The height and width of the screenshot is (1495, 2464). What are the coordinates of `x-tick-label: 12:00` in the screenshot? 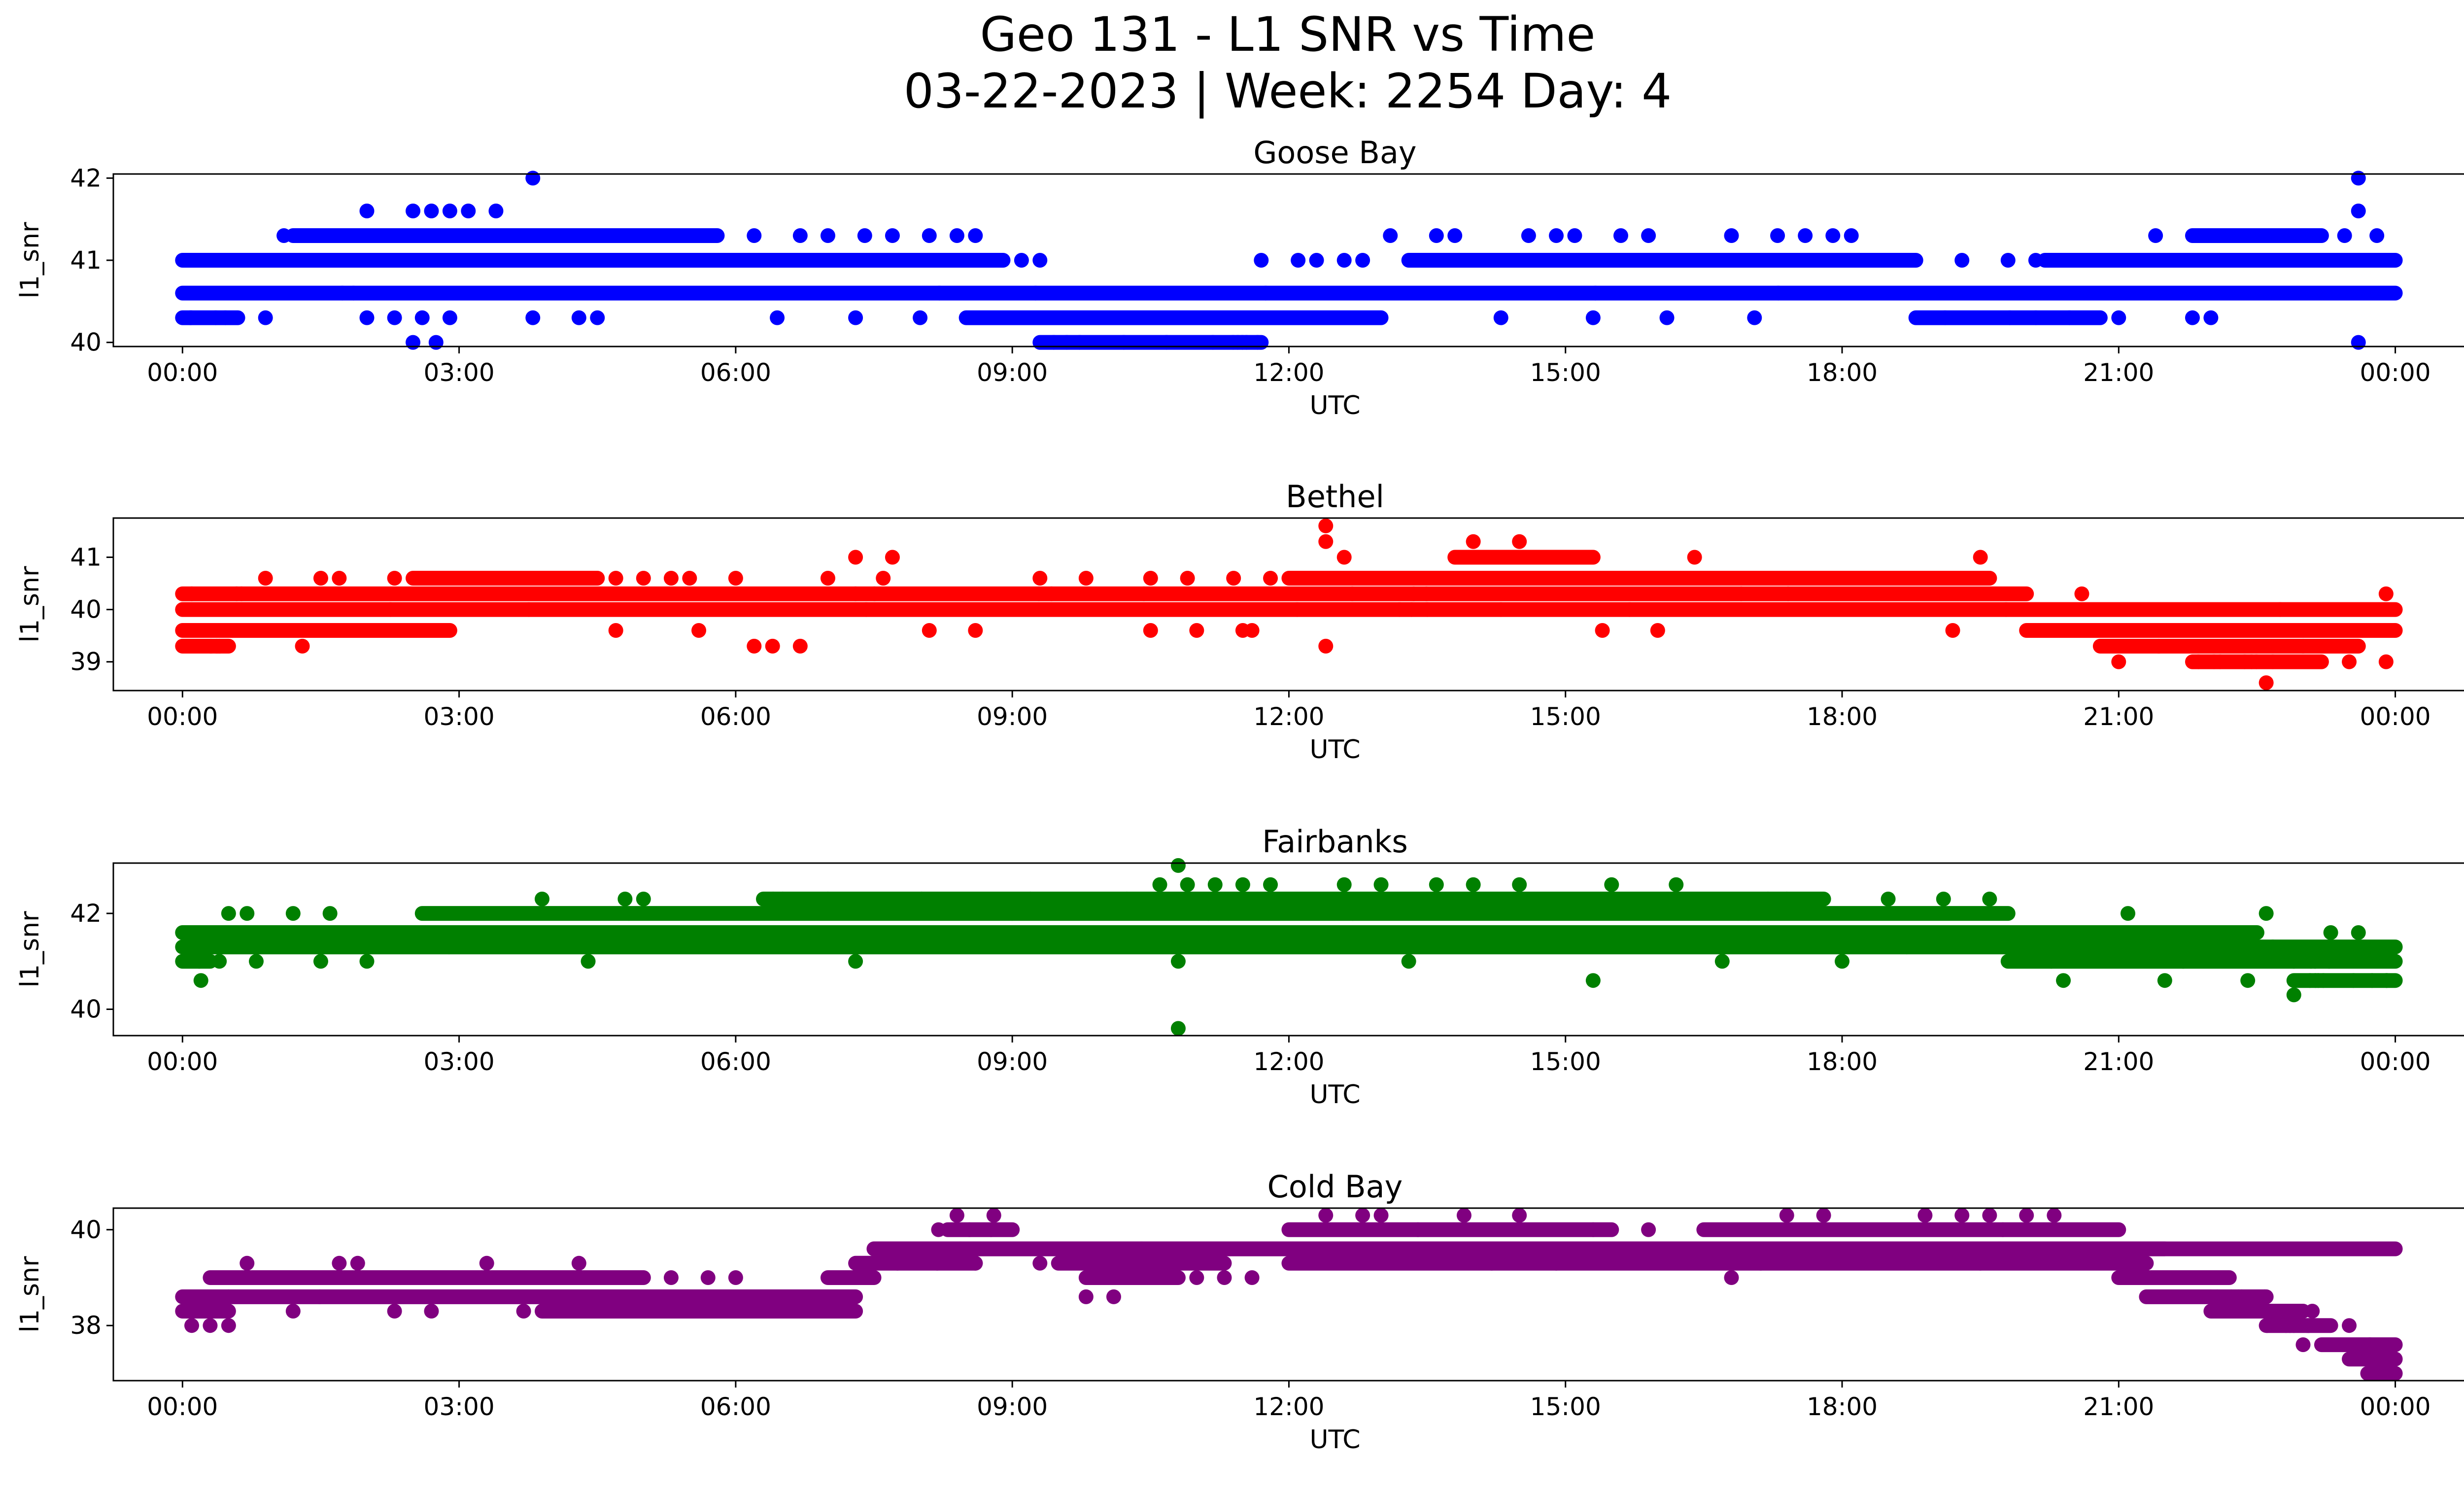 It's located at (1288, 1406).